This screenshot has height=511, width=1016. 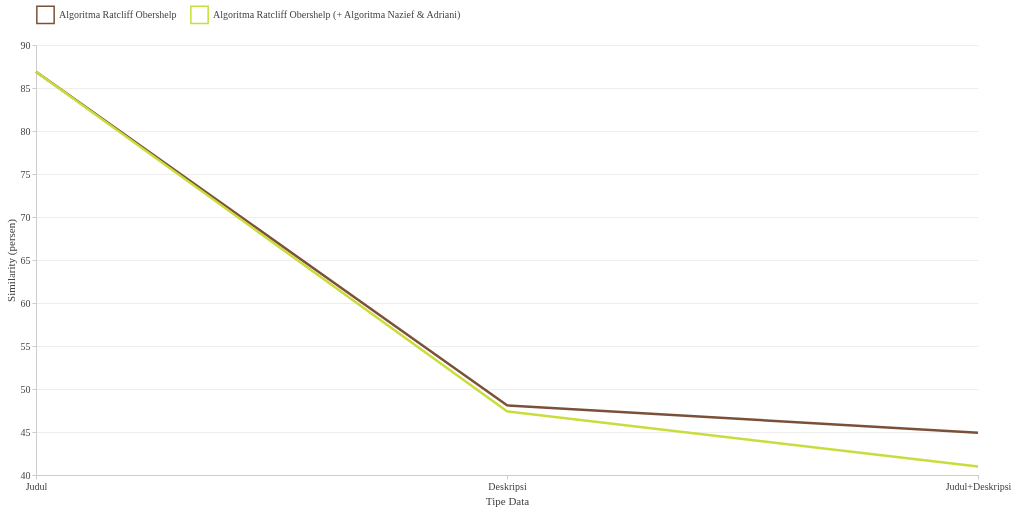 I want to click on legend-label: Algoritma Ratcliff Obershelp (+ Algoritma Nazief & Adriani), so click(x=337, y=14).